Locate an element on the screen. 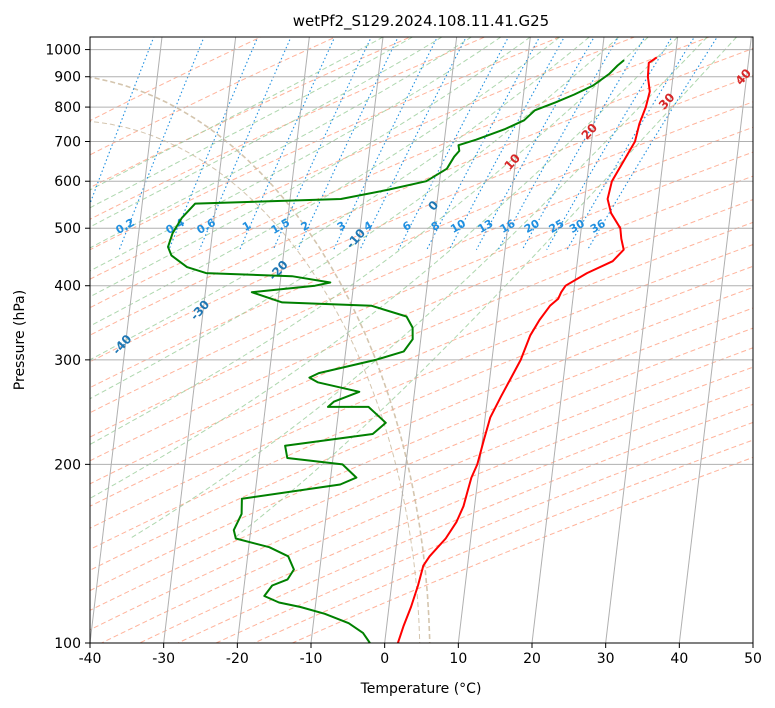  x-tick-label: -30 is located at coordinates (163, 659).